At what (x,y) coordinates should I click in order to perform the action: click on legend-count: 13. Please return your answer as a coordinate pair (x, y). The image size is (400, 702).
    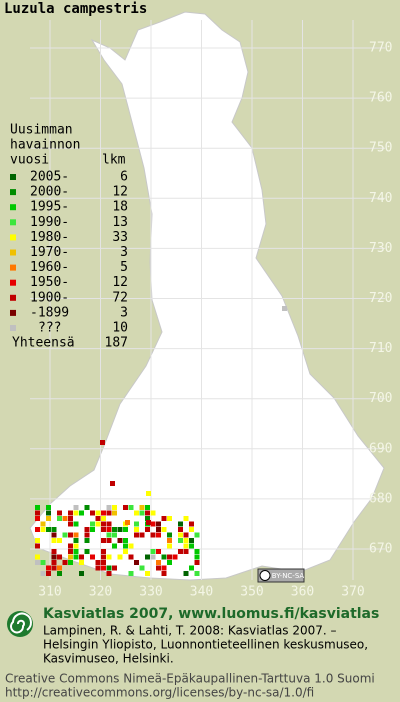
    Looking at the image, I should click on (120, 222).